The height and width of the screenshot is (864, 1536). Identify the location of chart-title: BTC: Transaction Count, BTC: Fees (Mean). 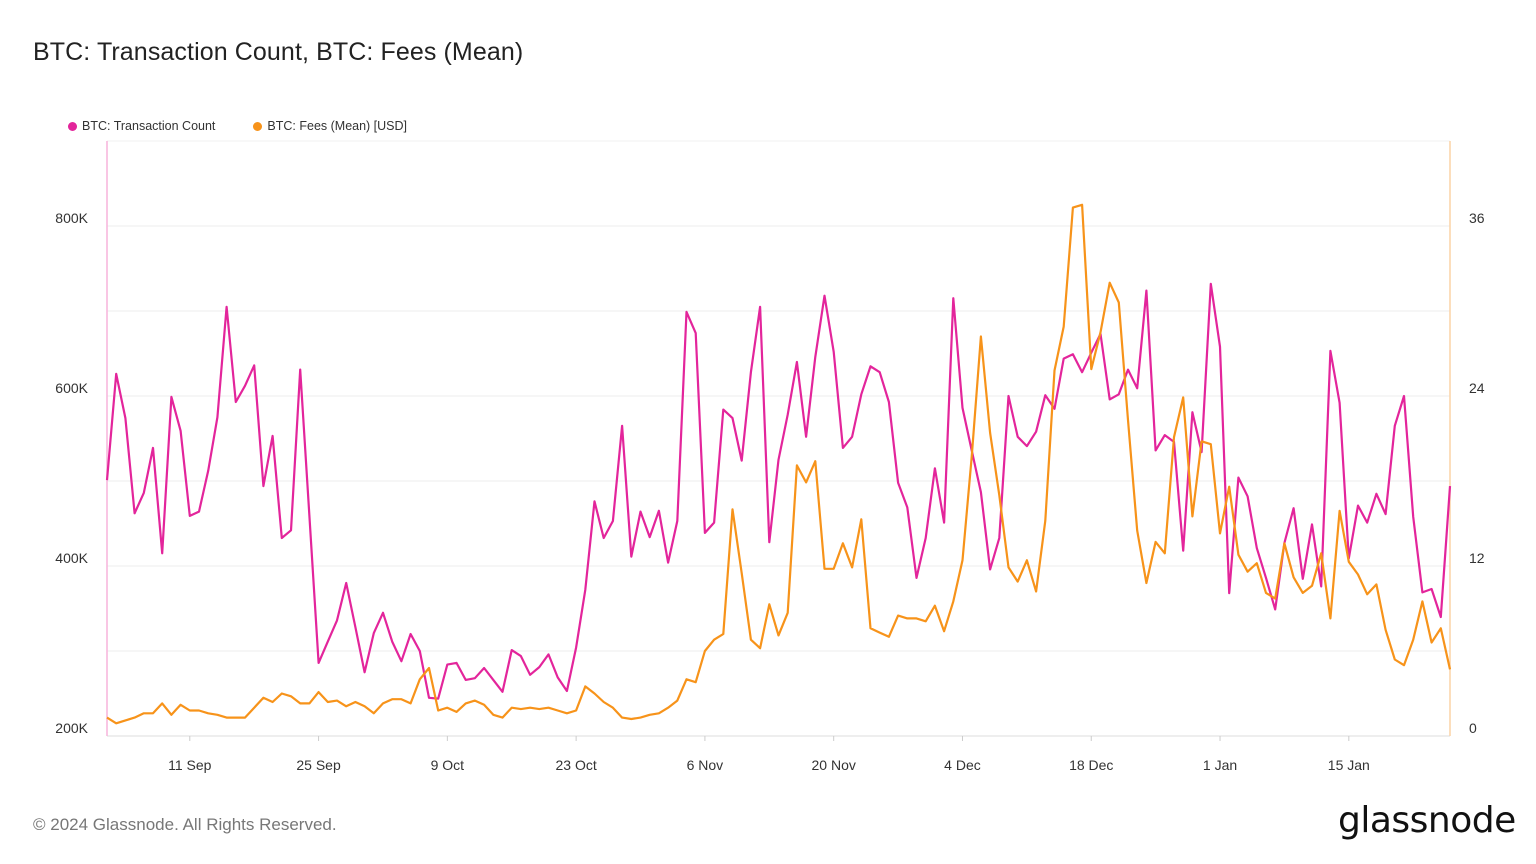
(278, 52).